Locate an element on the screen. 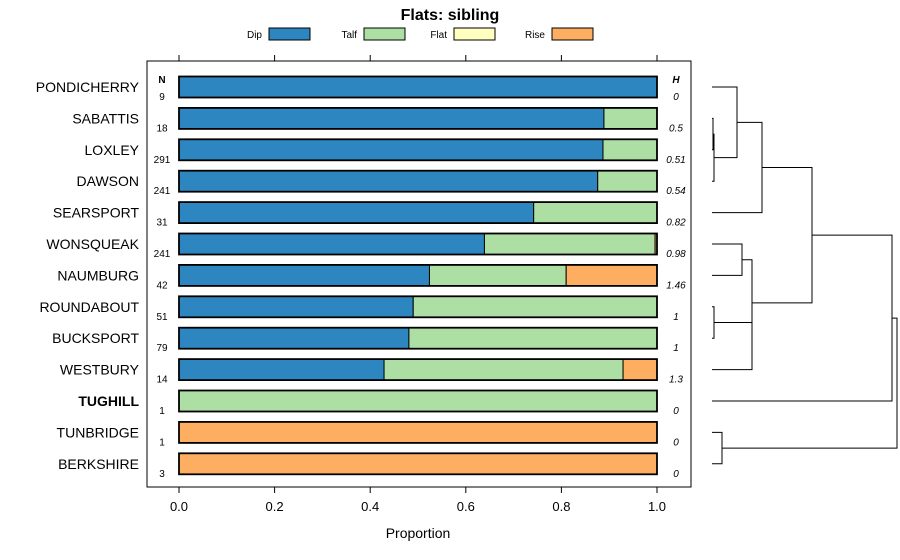 This screenshot has height=560, width=900. x-axis-label: Proportion is located at coordinates (418, 533).